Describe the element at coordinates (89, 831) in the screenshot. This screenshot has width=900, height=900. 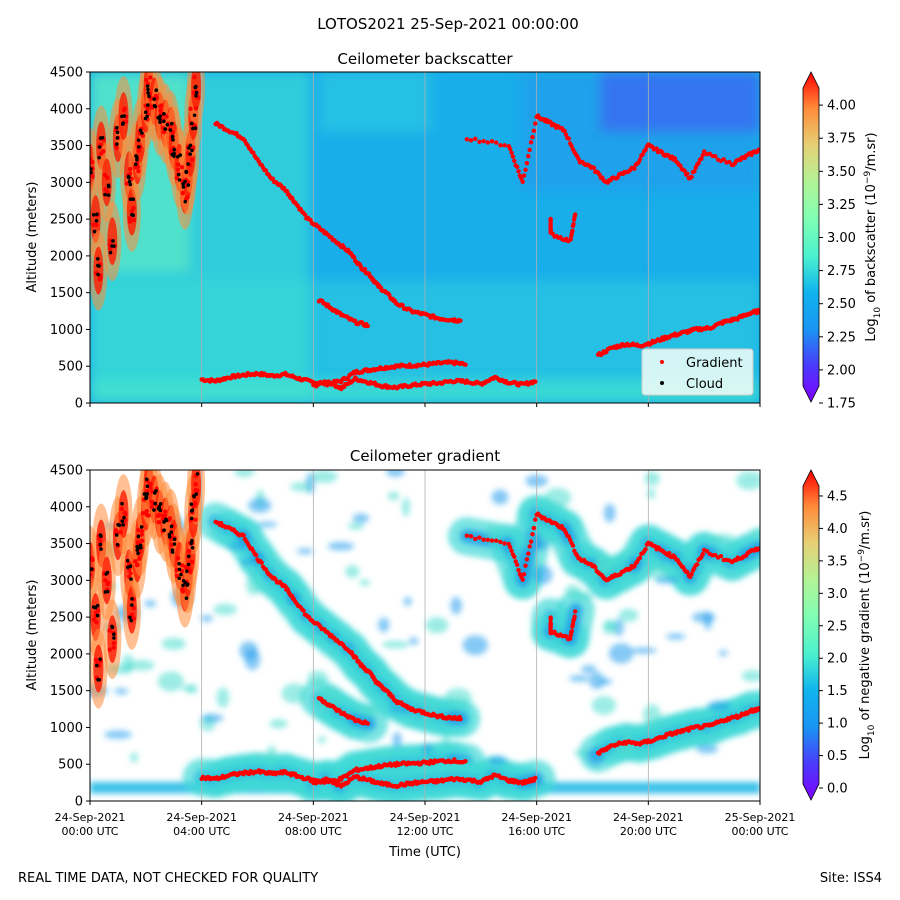
I see `x-tick-label-time: 00:00 UTC` at that location.